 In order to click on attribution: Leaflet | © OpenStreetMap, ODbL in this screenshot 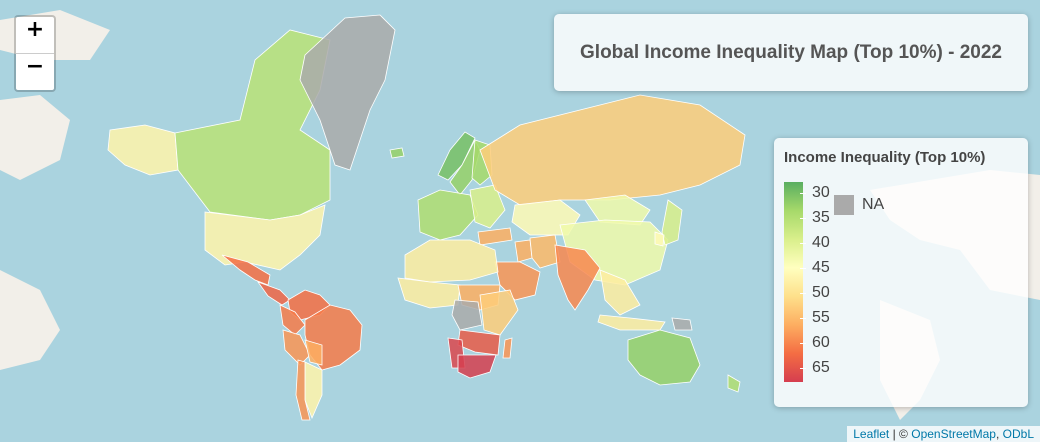, I will do `click(943, 434)`.